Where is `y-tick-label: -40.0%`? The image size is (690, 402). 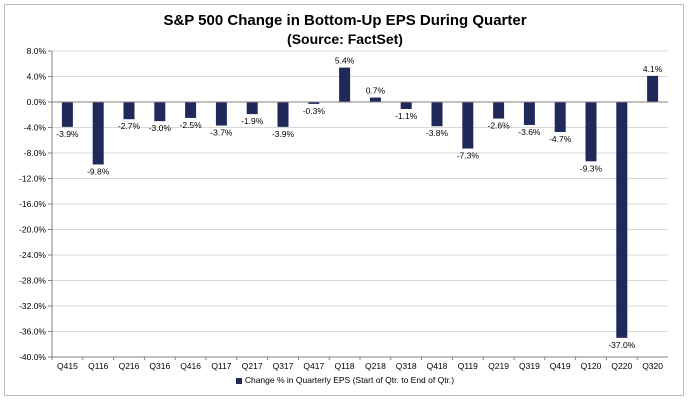 y-tick-label: -40.0% is located at coordinates (32, 357).